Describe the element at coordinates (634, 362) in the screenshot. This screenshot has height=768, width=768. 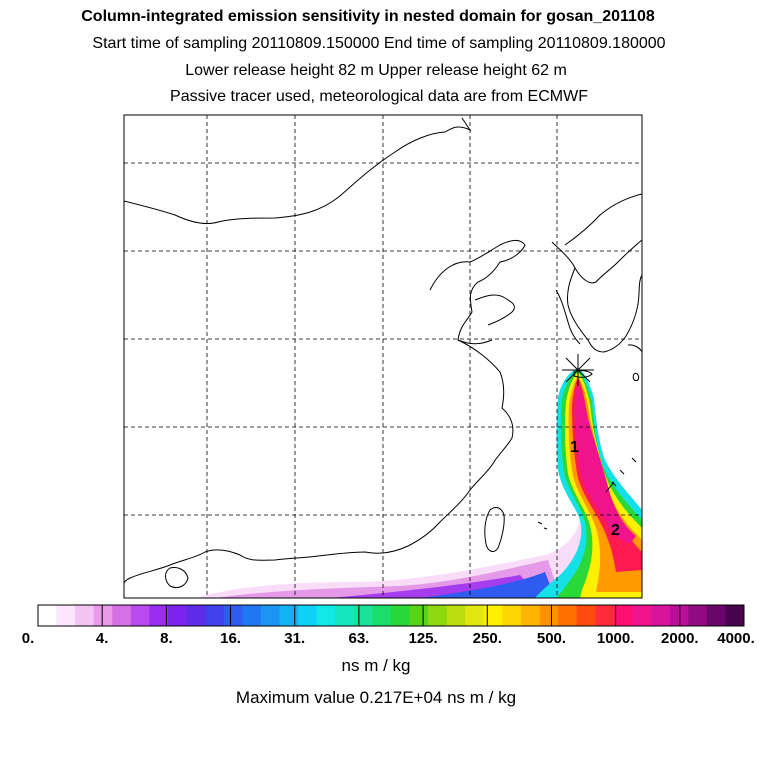
I see `coast-kyushu` at that location.